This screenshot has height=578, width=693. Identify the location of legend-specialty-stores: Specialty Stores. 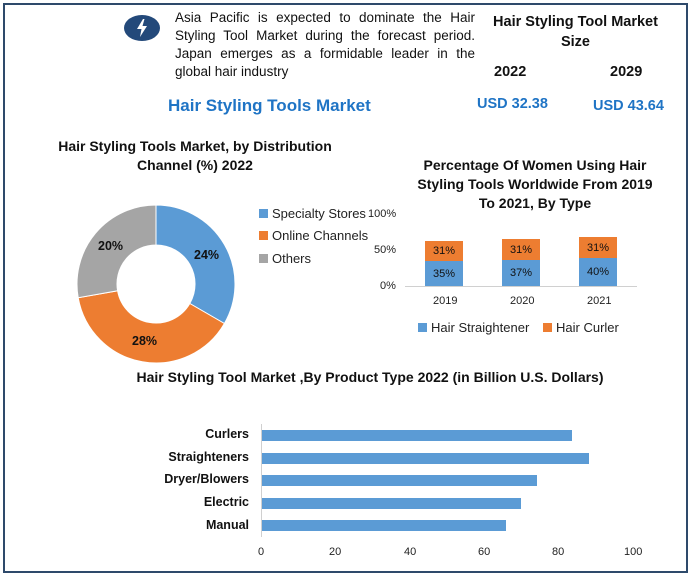
(312, 213).